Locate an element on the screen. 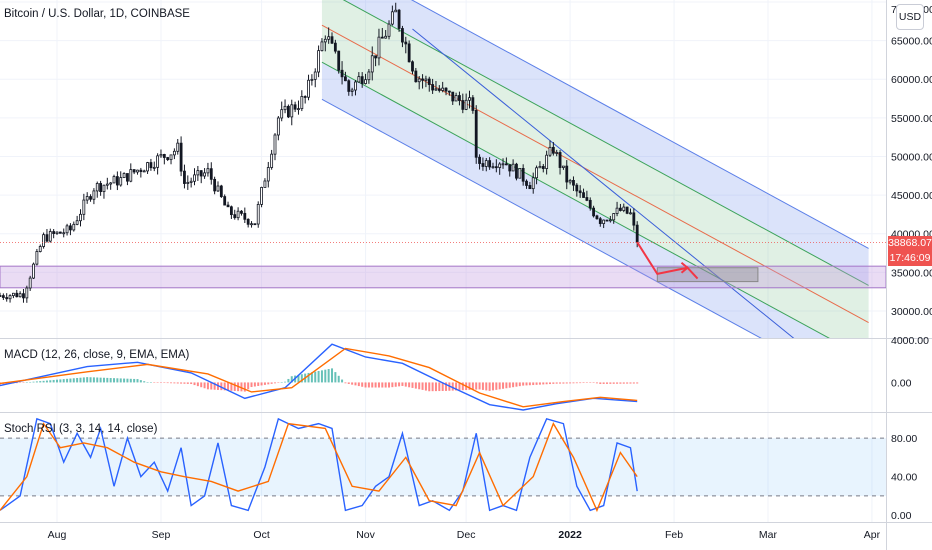  macd-tick-label: 0.00 is located at coordinates (901, 383).